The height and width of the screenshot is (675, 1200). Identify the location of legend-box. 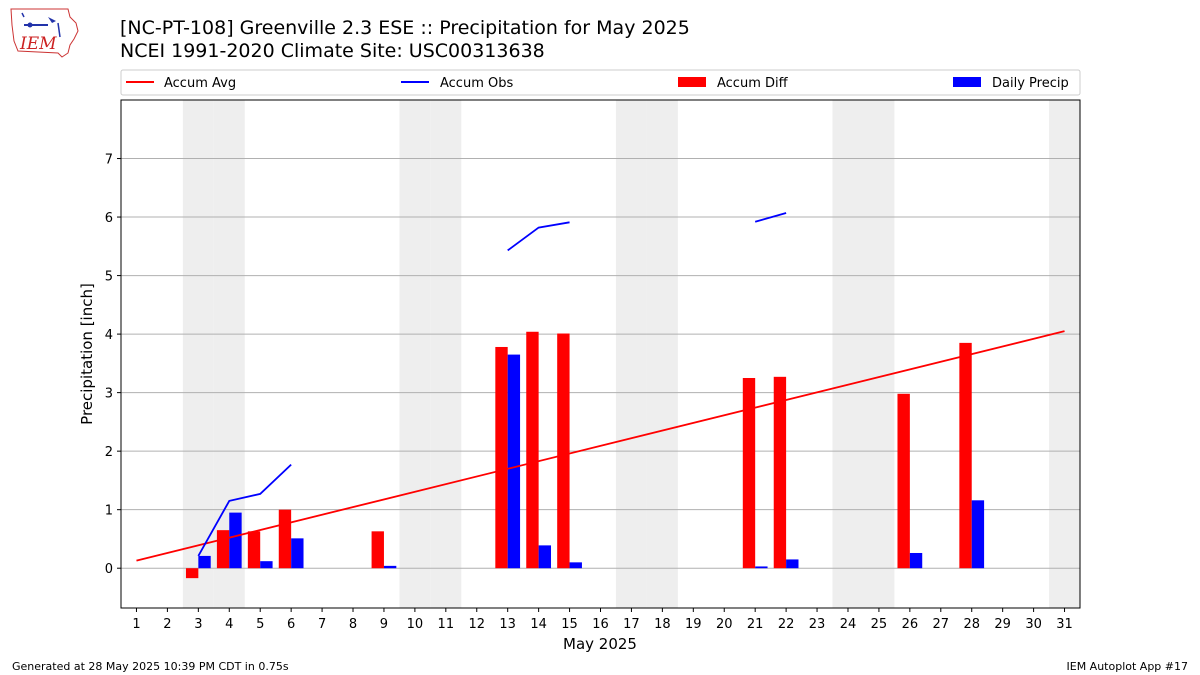
(600, 82).